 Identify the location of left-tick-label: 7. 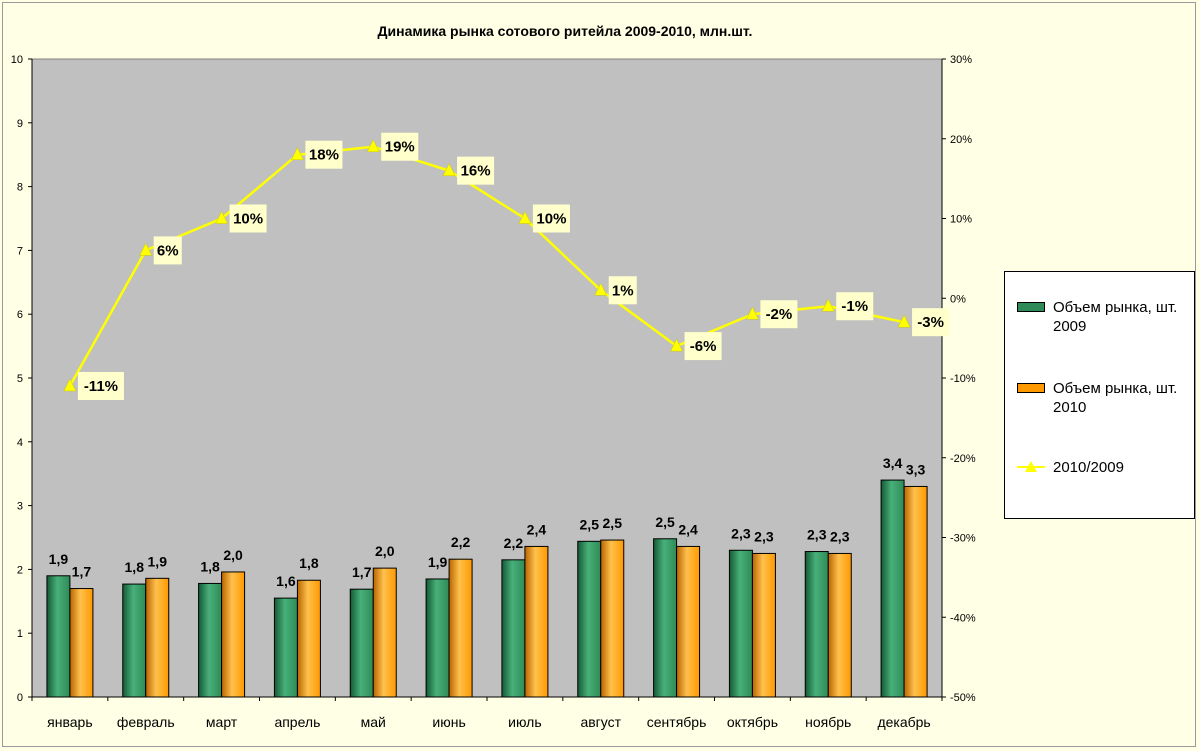
(20, 251).